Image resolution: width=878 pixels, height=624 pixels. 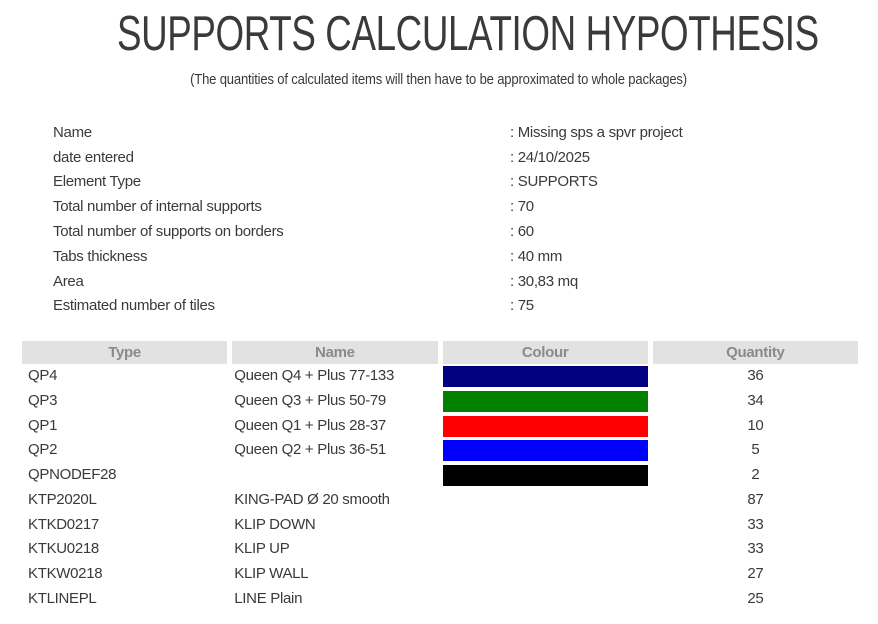 I want to click on cell-type: QP2, so click(x=43, y=450).